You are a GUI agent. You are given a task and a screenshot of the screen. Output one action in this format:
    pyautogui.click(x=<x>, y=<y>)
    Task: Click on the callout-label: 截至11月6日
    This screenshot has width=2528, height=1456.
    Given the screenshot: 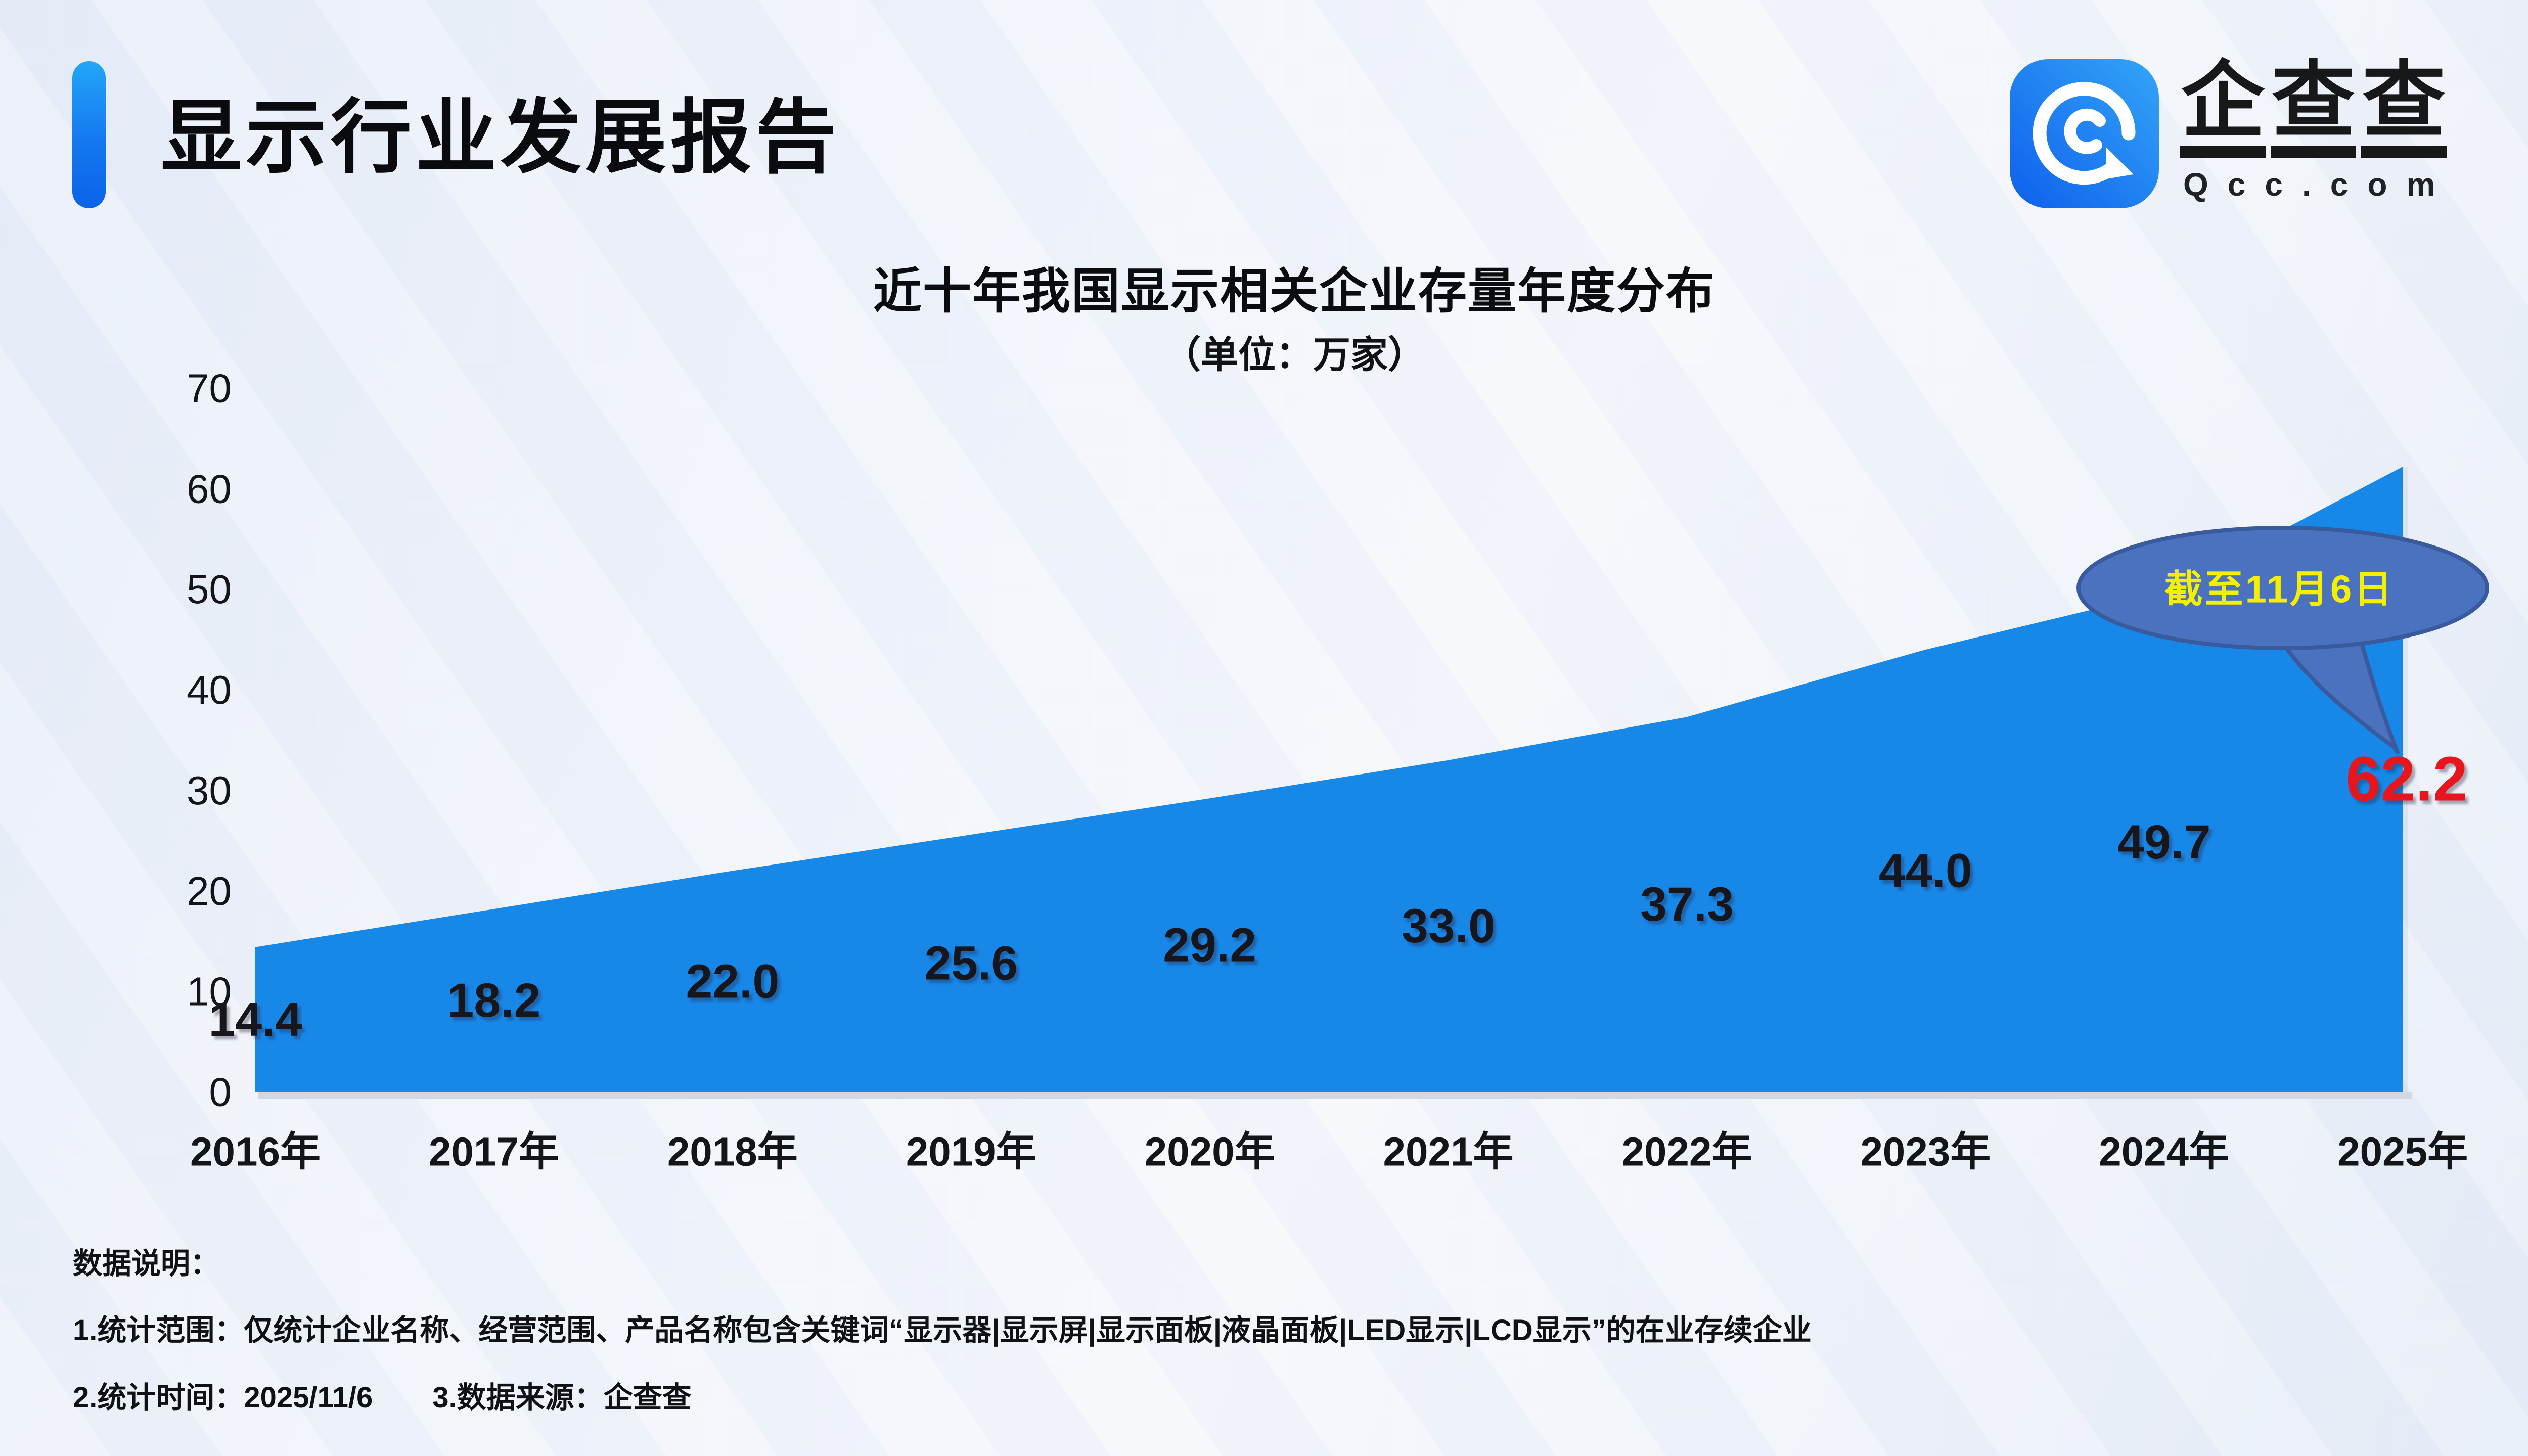 What is the action you would take?
    pyautogui.click(x=2280, y=589)
    